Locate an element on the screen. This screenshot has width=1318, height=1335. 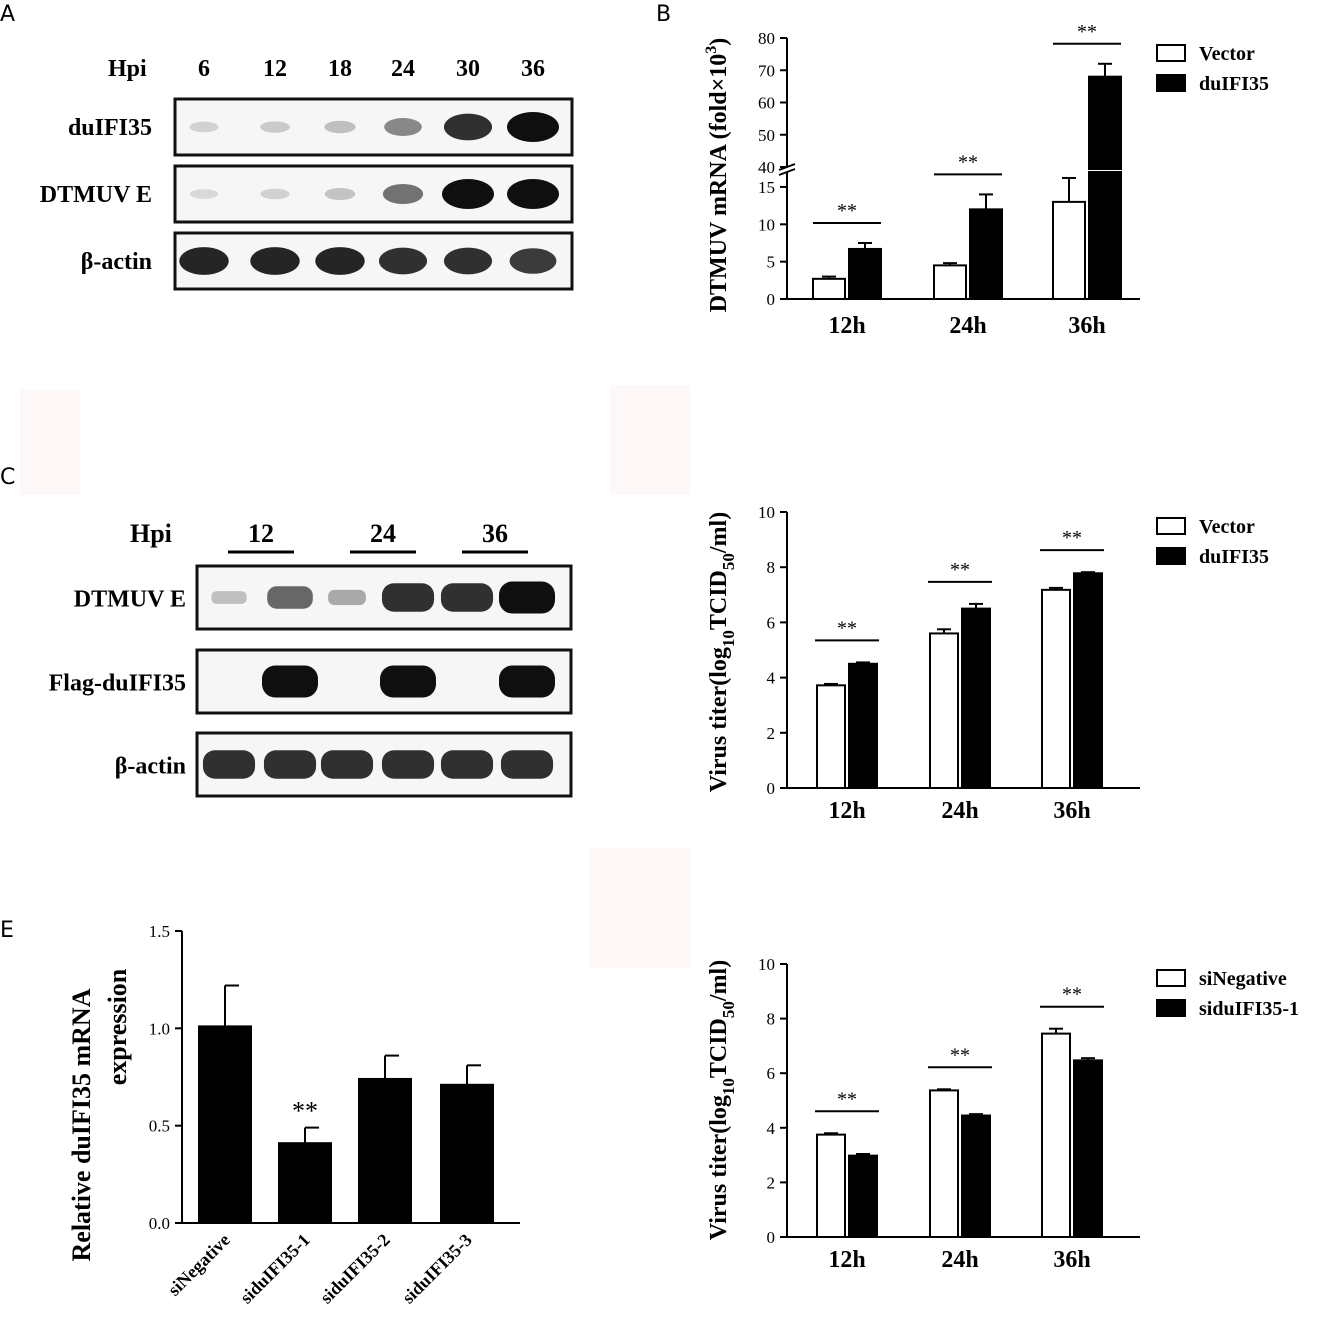
blot-c-timepoint: 24 is located at coordinates (383, 533).